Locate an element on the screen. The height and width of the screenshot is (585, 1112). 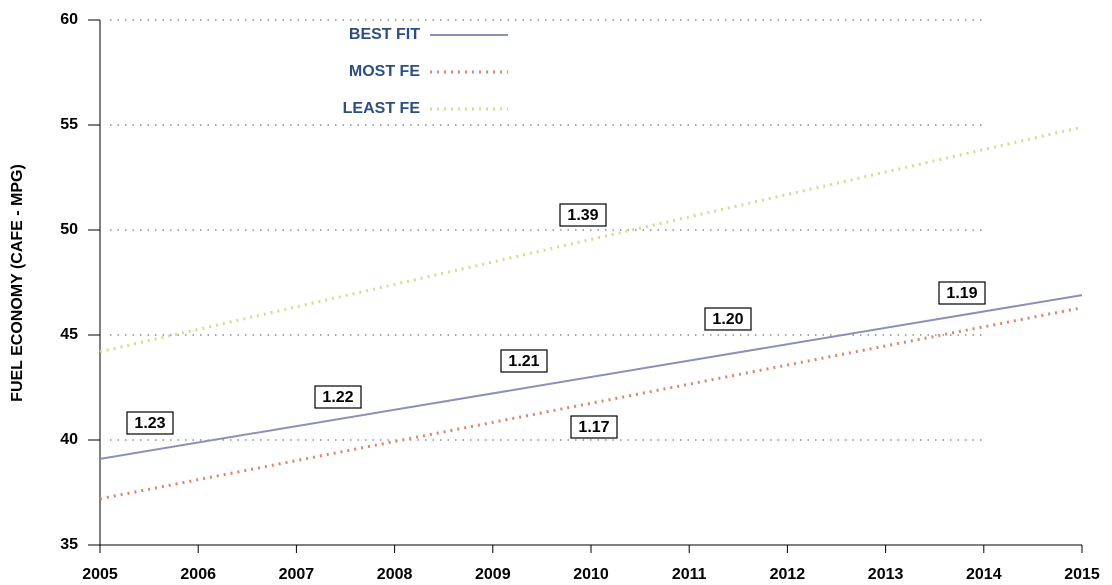
y-tick-label: 40 is located at coordinates (69, 439).